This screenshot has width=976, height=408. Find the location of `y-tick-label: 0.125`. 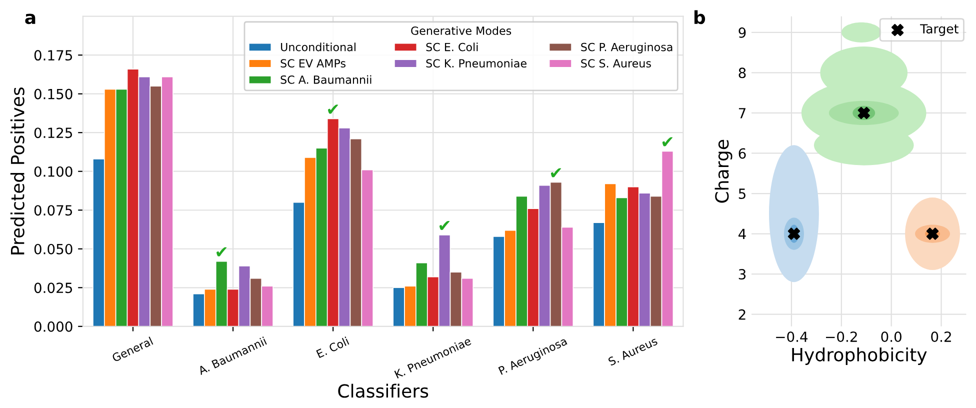

y-tick-label: 0.125 is located at coordinates (53, 133).